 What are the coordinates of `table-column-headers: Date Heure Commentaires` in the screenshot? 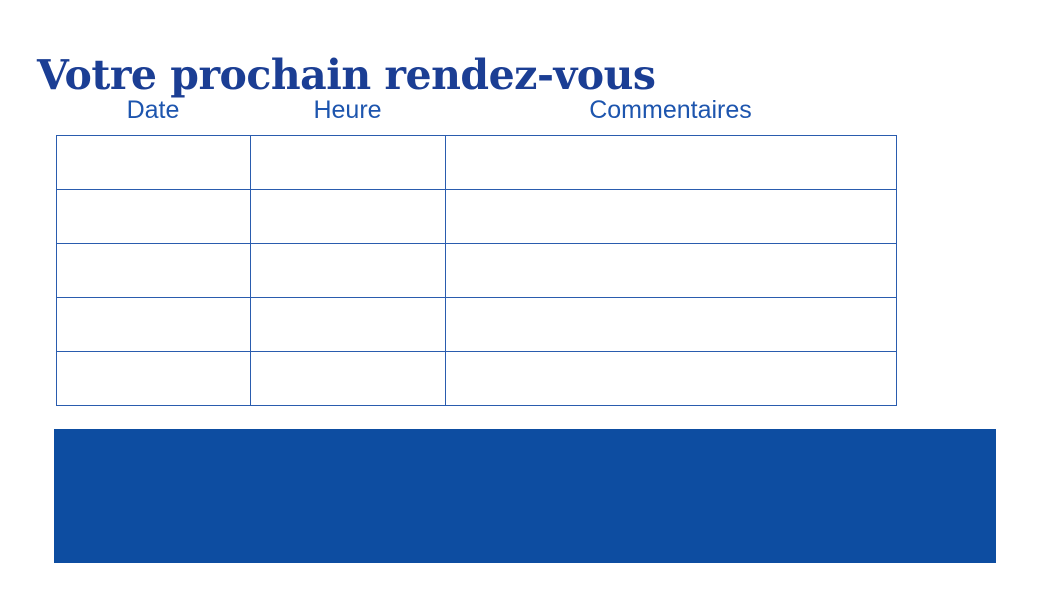 It's located at (476, 110).